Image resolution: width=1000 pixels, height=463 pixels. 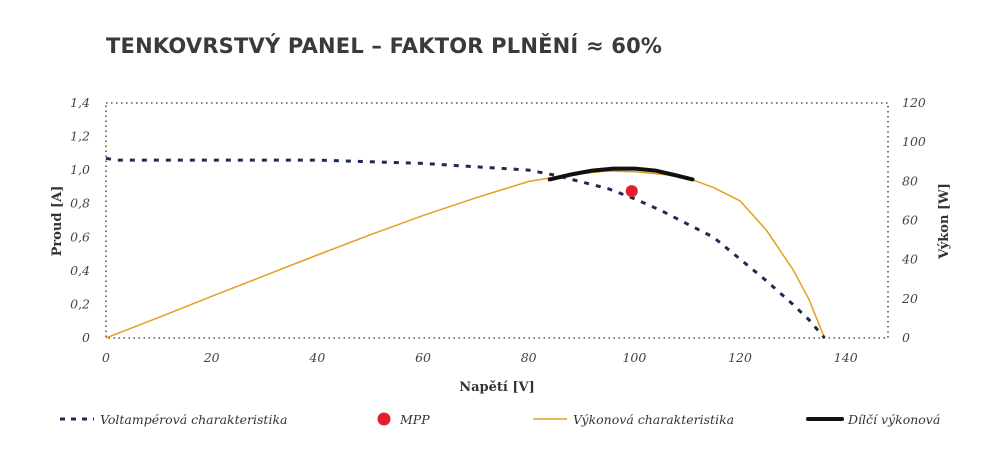 What do you see at coordinates (634, 357) in the screenshot?
I see `x-tick-label: 100` at bounding box center [634, 357].